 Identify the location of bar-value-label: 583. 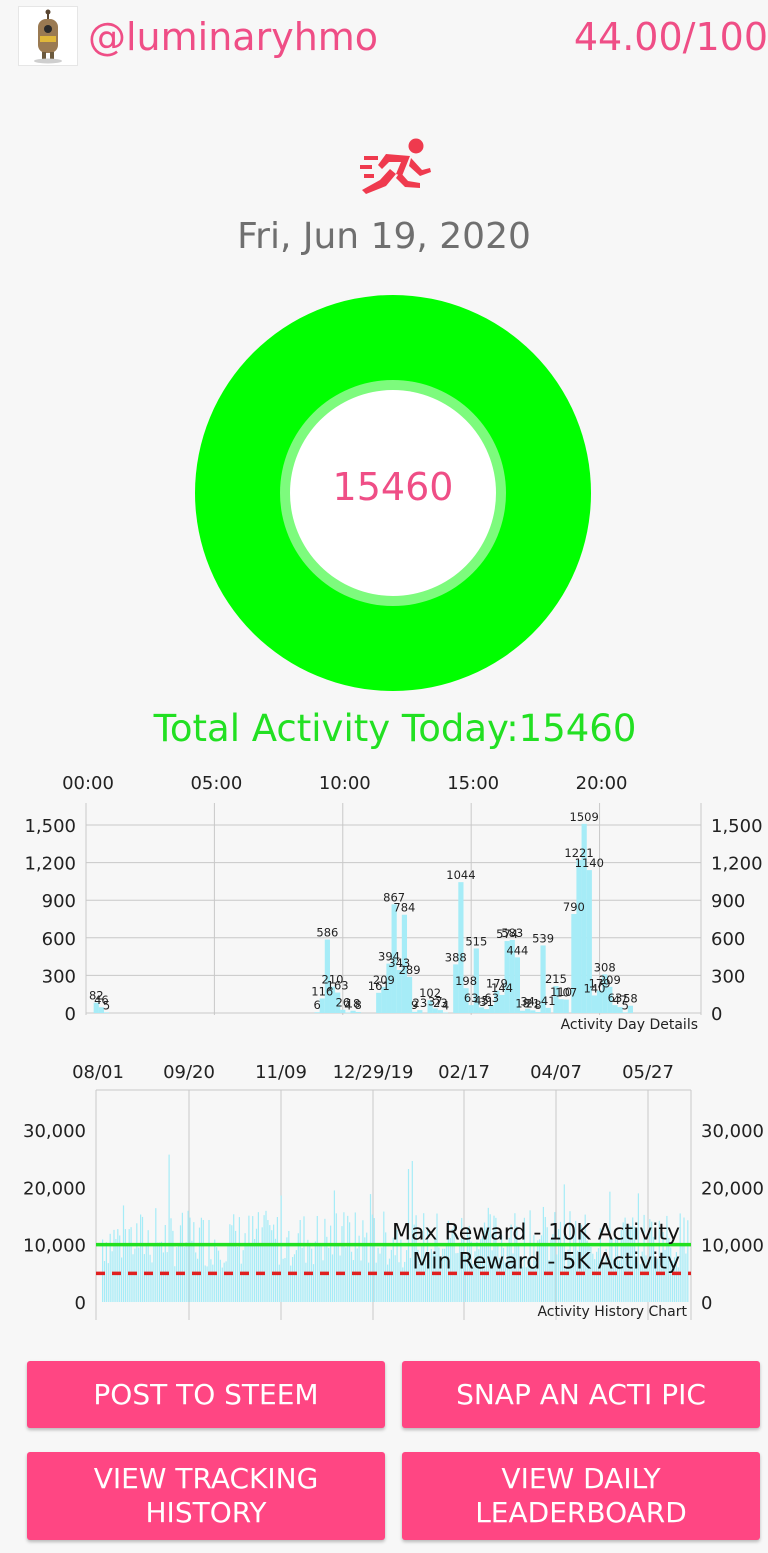
(512, 933).